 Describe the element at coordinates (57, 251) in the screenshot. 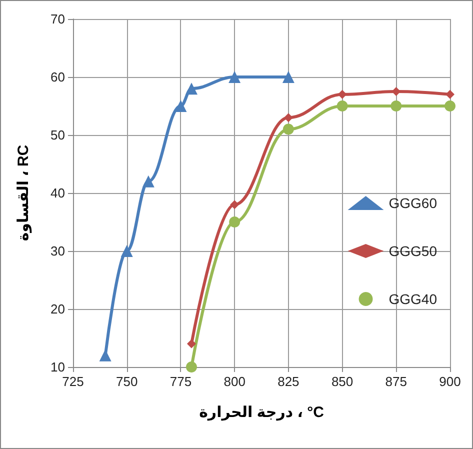

I see `y-tick-label: 30` at that location.